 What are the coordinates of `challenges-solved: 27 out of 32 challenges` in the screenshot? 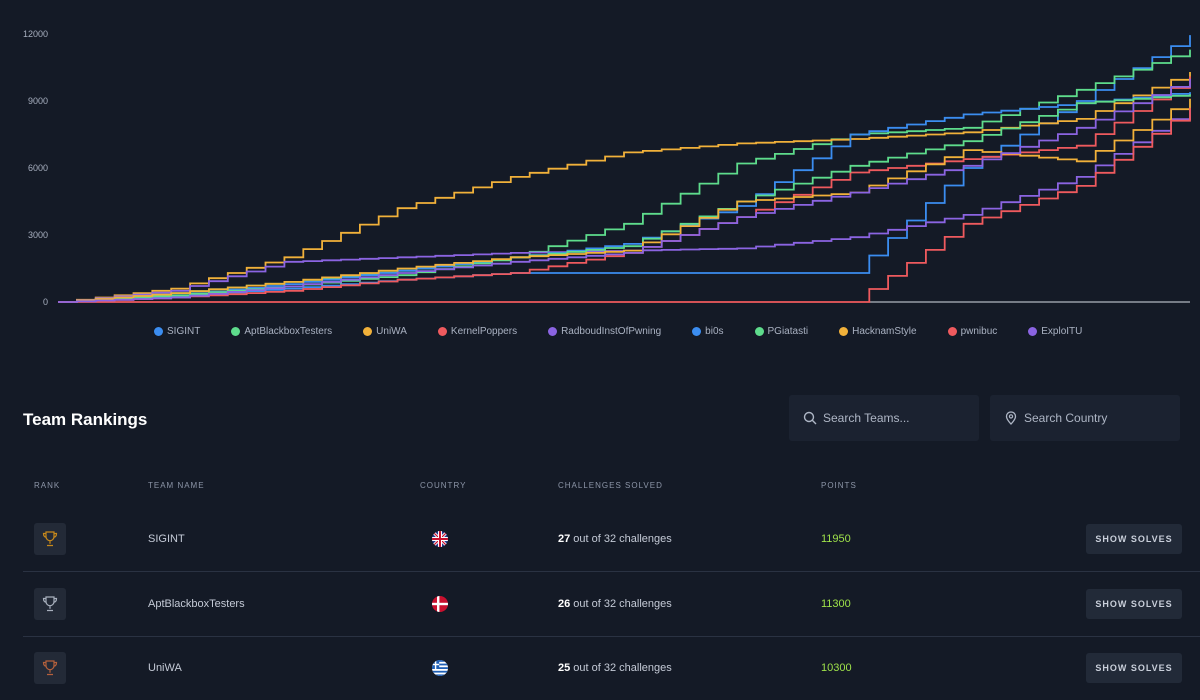 It's located at (615, 539).